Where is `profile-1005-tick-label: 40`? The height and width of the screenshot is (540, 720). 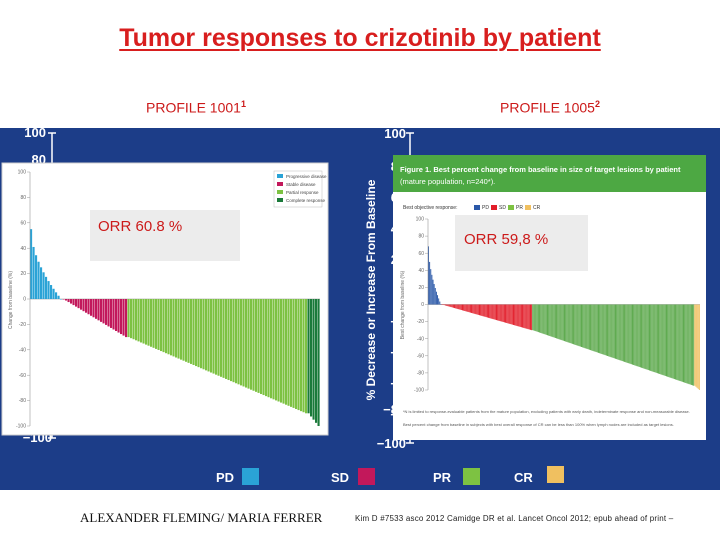
profile-1005-tick-label: 40 is located at coordinates (421, 271).